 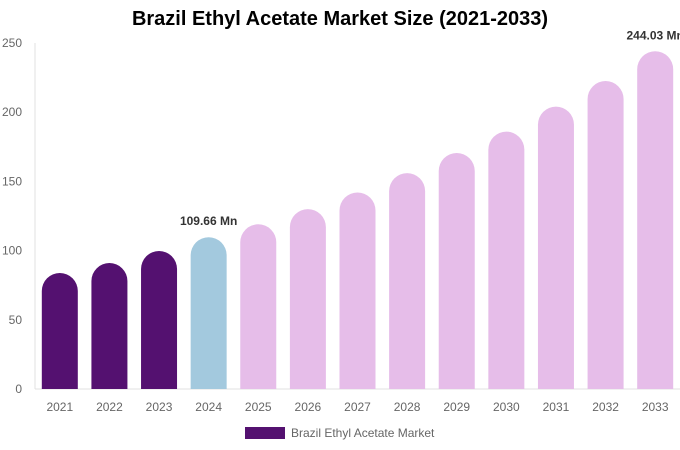 I want to click on legend-swatch, so click(x=265, y=433).